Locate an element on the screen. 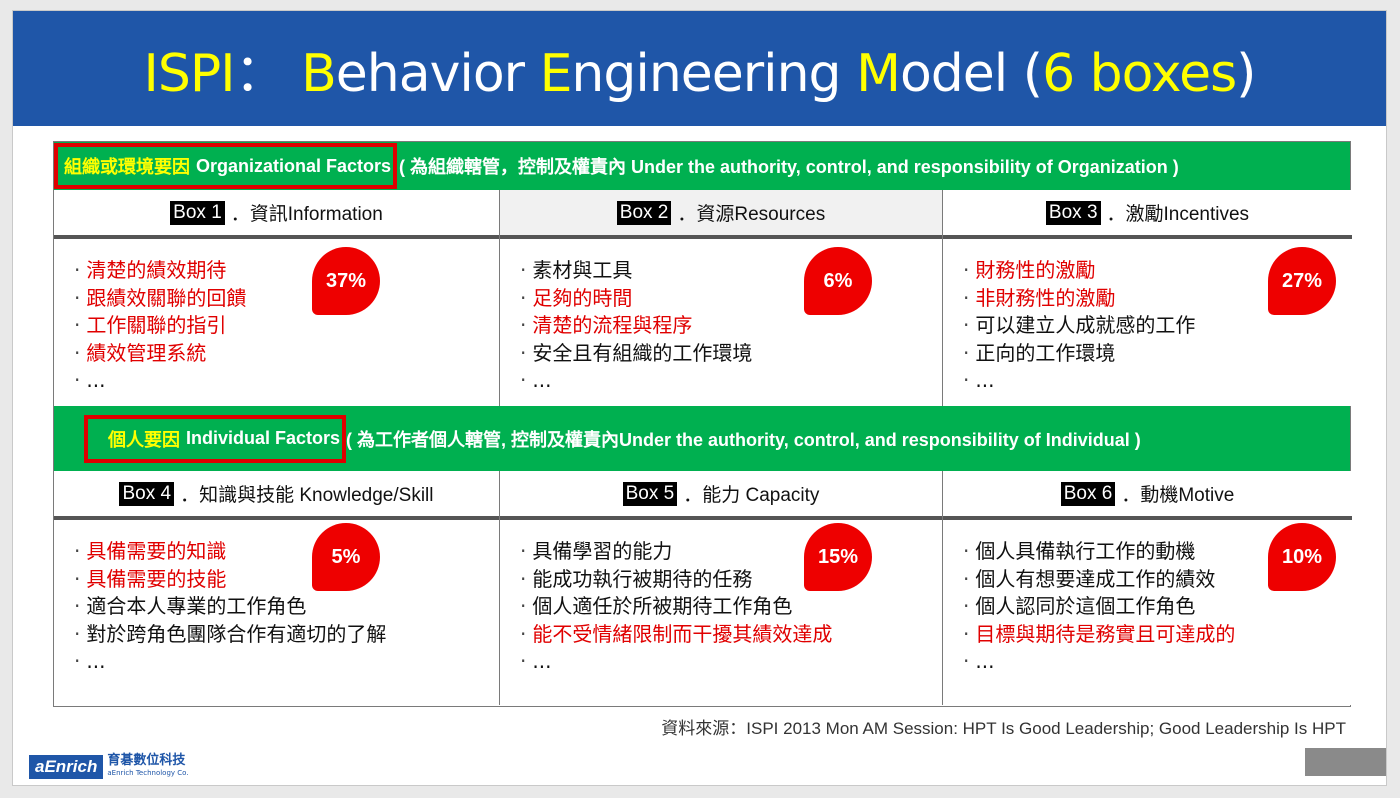 The width and height of the screenshot is (1400, 798). list-item: · 個人具備執行工作的動機 is located at coordinates (1099, 552).